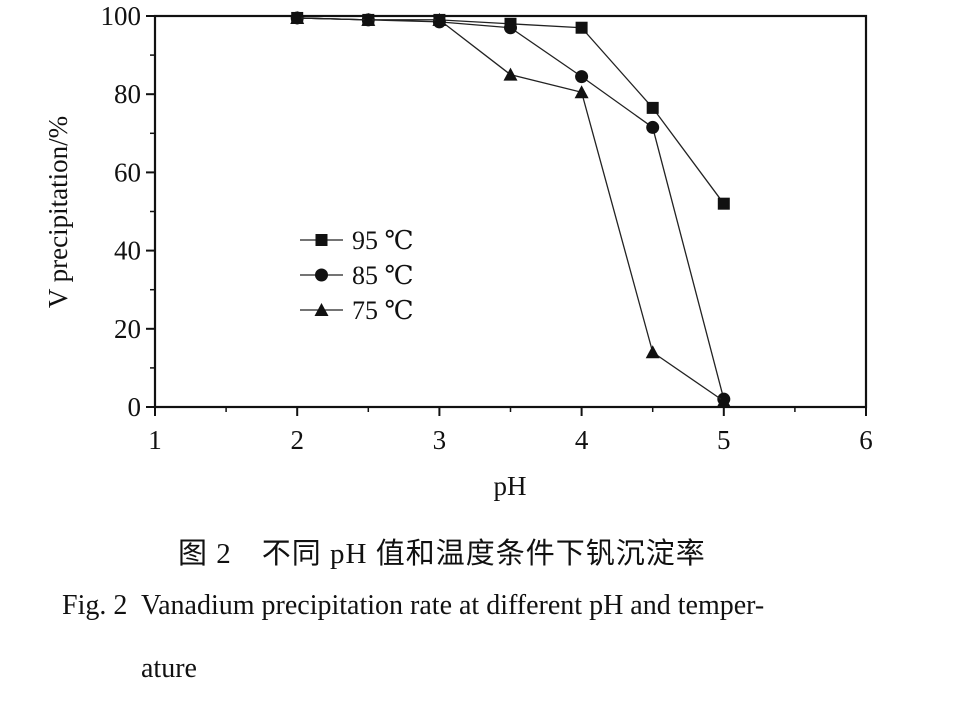  What do you see at coordinates (135, 407) in the screenshot?
I see `y-tick-label: 0` at bounding box center [135, 407].